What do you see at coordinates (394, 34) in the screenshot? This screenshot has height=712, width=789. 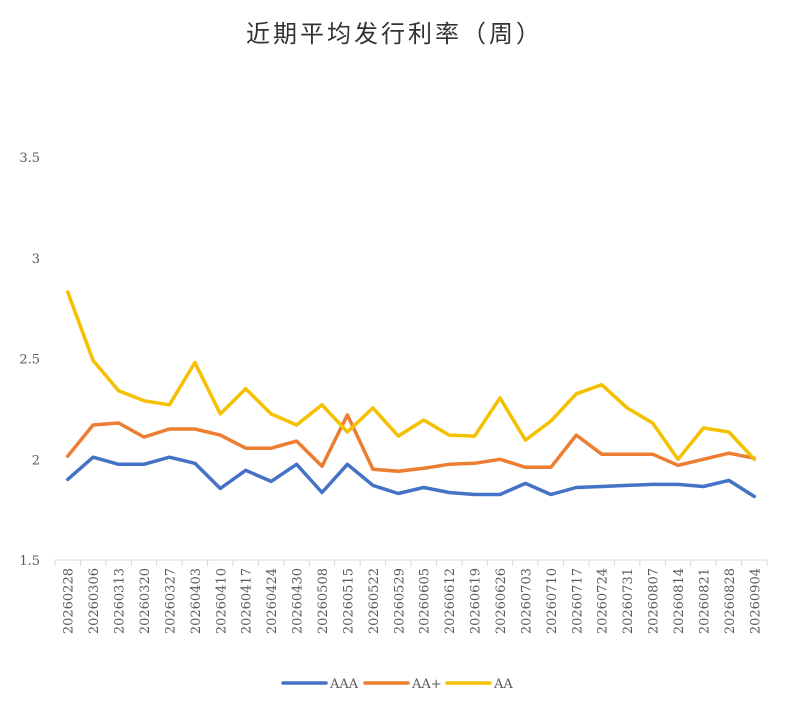 I see `chart-title: 近期平均发行利率（周）` at bounding box center [394, 34].